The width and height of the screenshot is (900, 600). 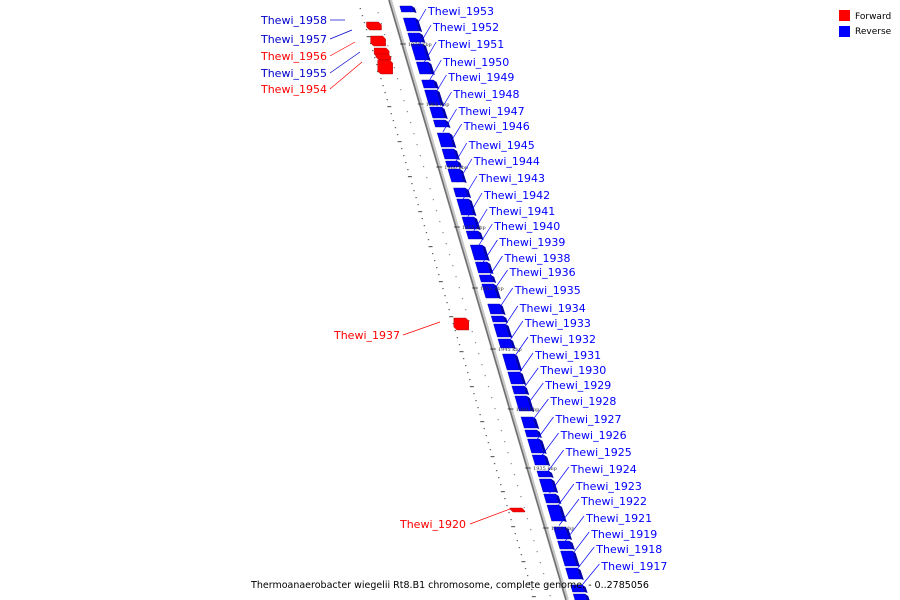 What do you see at coordinates (460, 11) in the screenshot?
I see `reverse-gene-label: Thewi_1953` at bounding box center [460, 11].